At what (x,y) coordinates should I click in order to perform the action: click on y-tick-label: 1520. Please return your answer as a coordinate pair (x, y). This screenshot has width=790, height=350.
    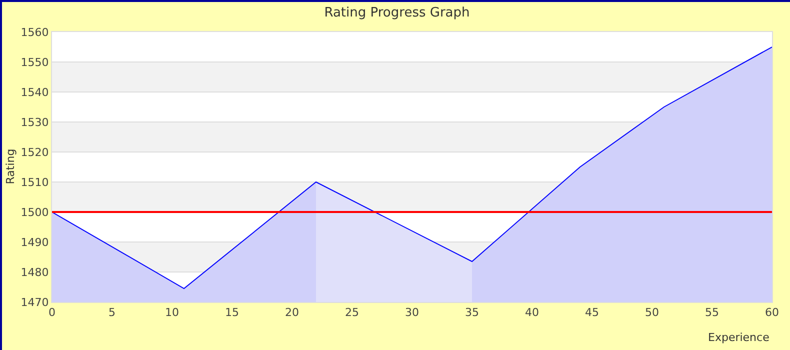
    Looking at the image, I should click on (34, 152).